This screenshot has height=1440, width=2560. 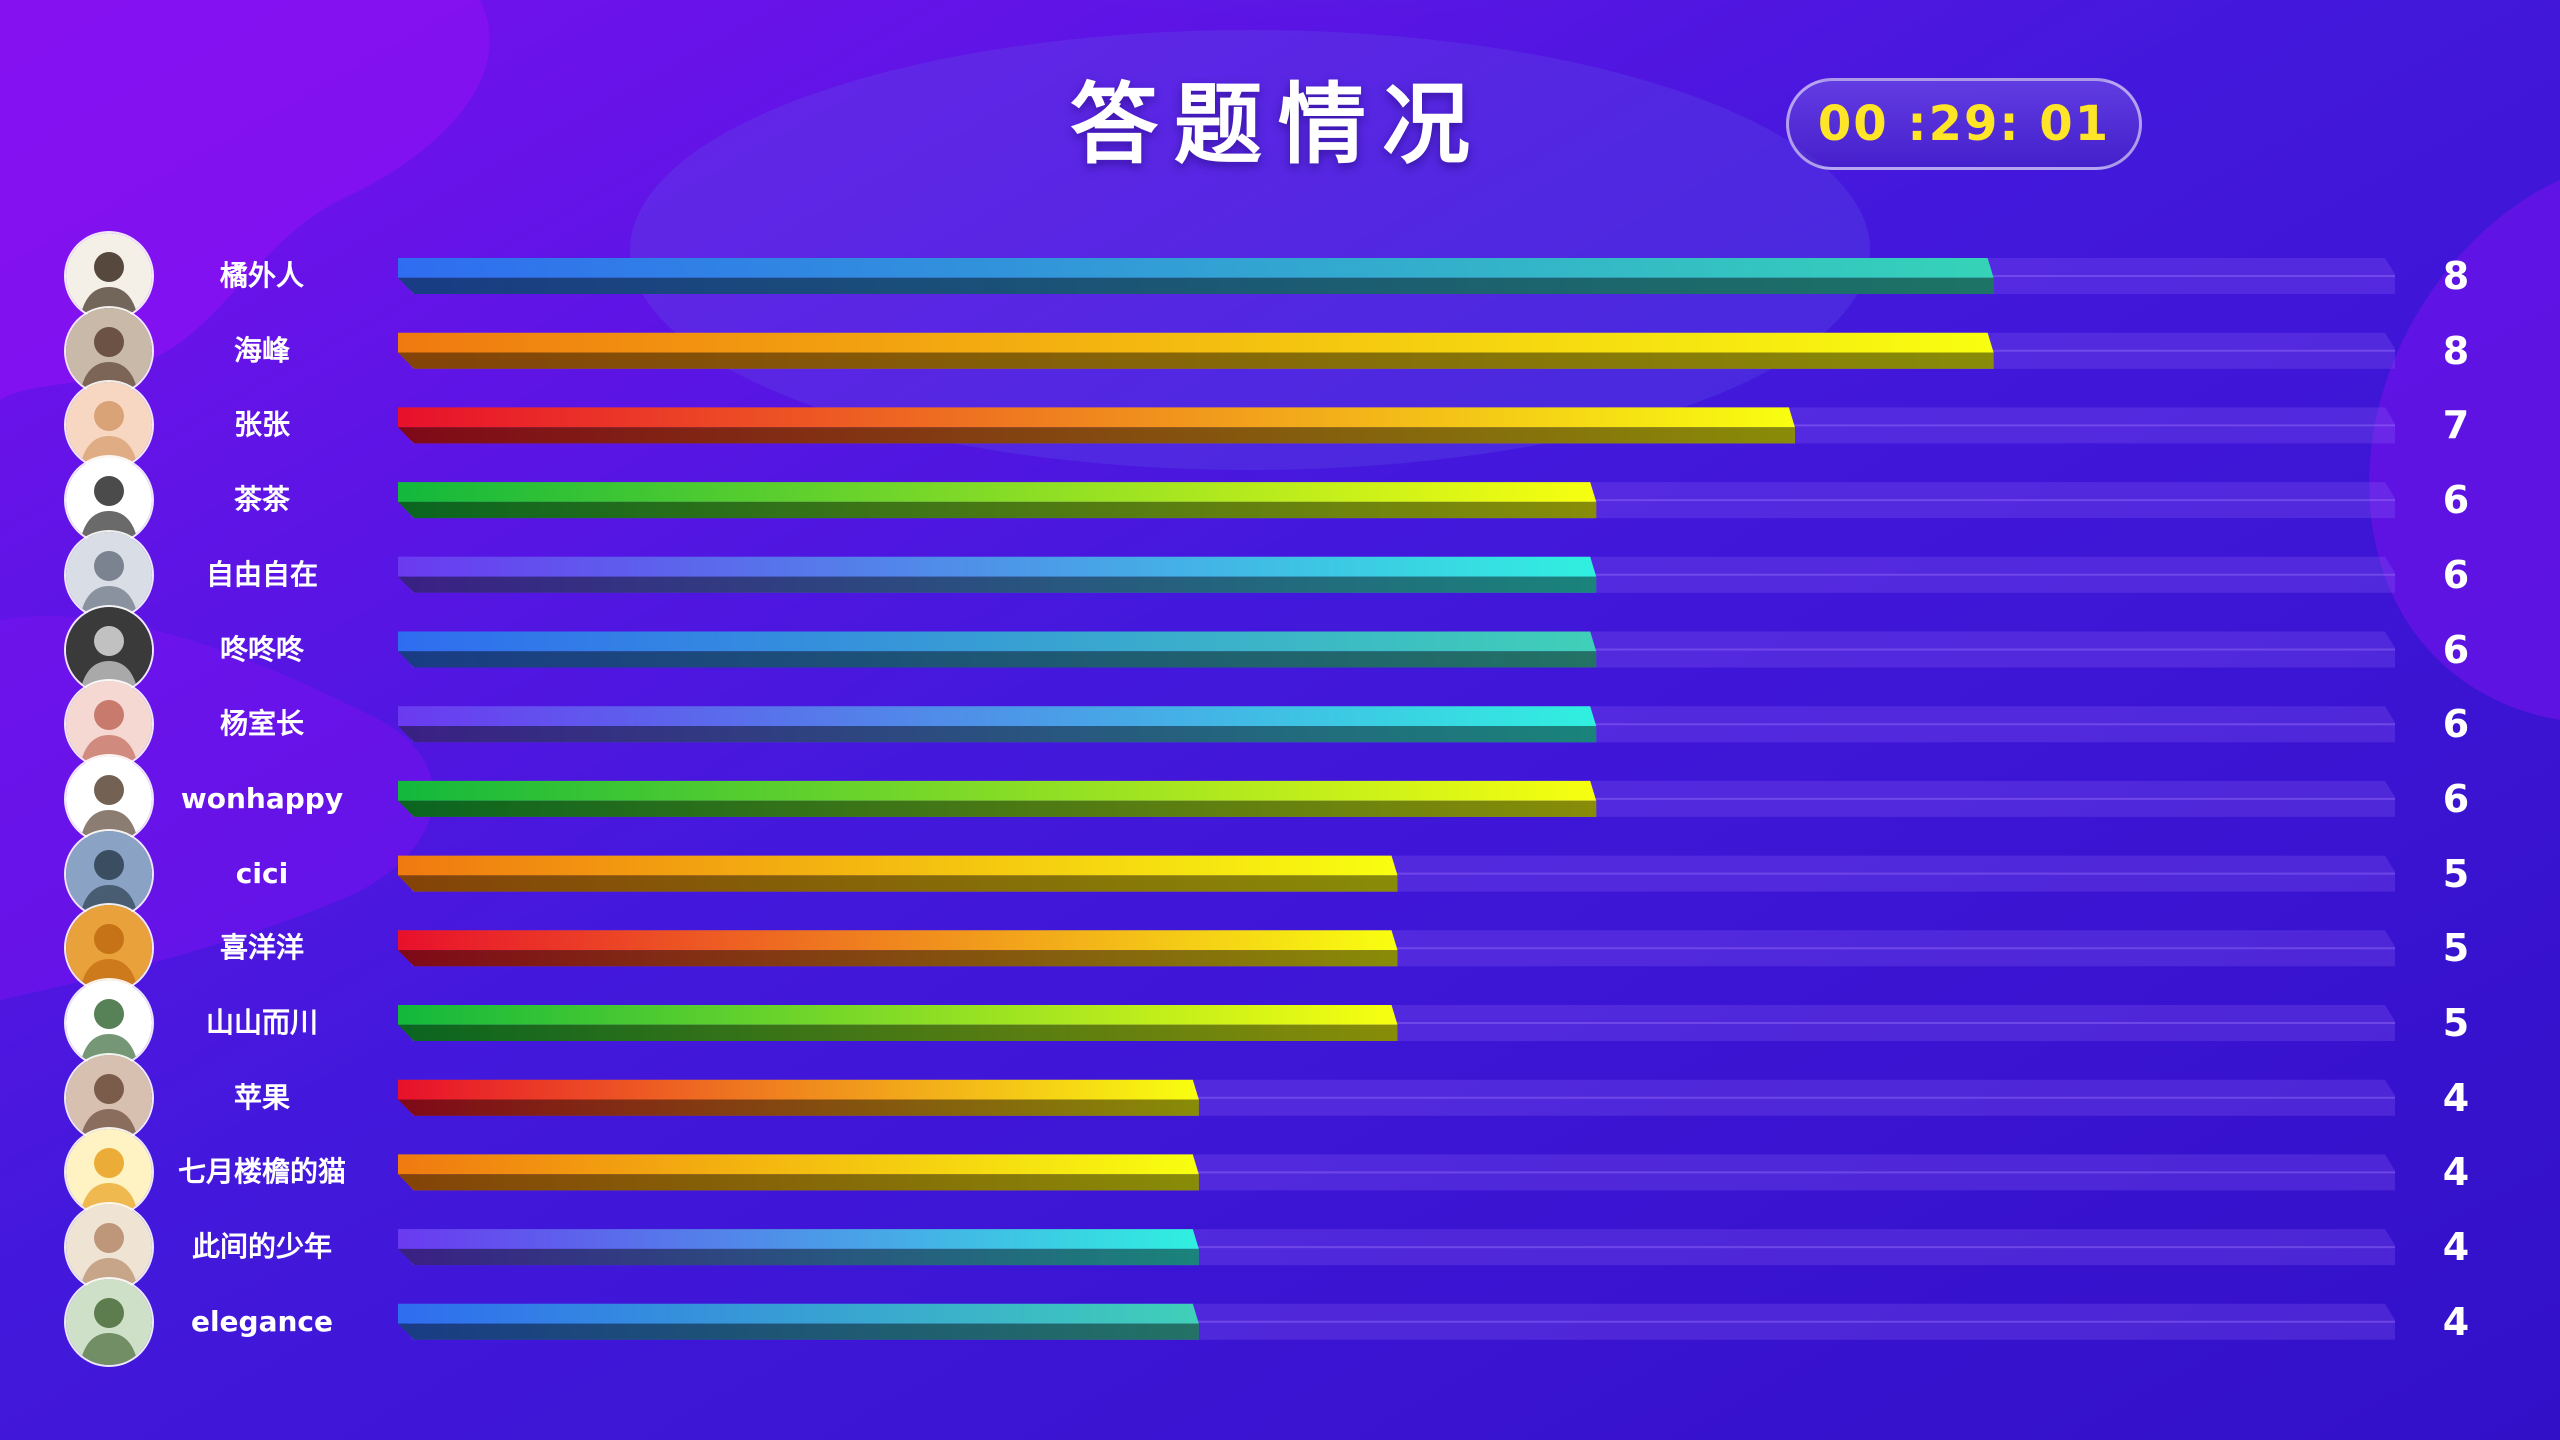 What do you see at coordinates (109, 350) in the screenshot?
I see `group-photo-avatar-icon` at bounding box center [109, 350].